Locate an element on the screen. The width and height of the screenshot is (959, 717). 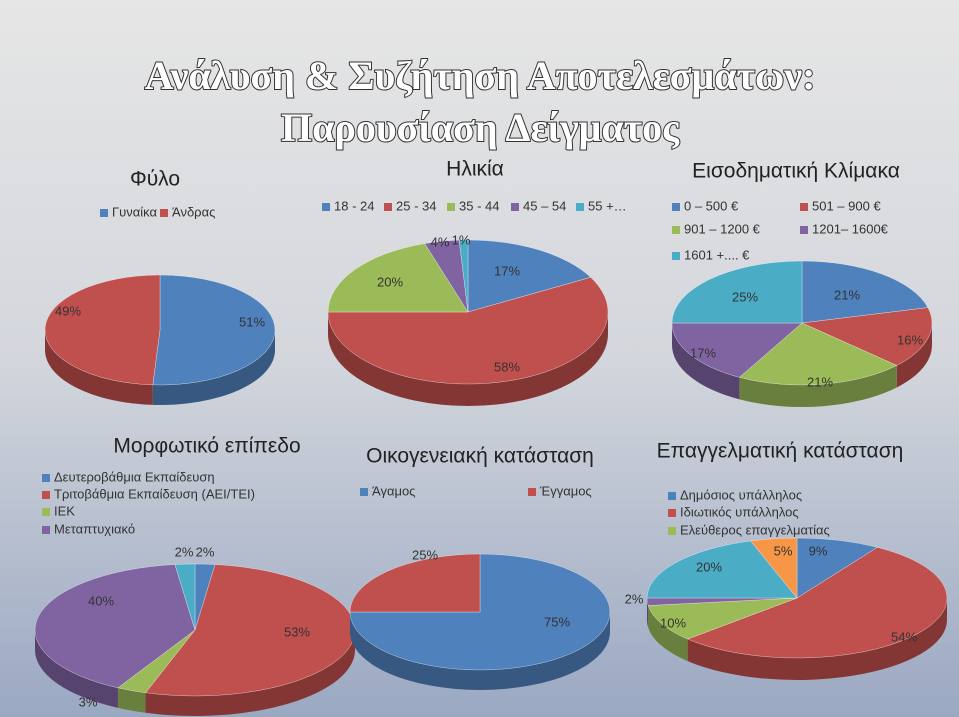
value-label: 9% is located at coordinates (818, 550).